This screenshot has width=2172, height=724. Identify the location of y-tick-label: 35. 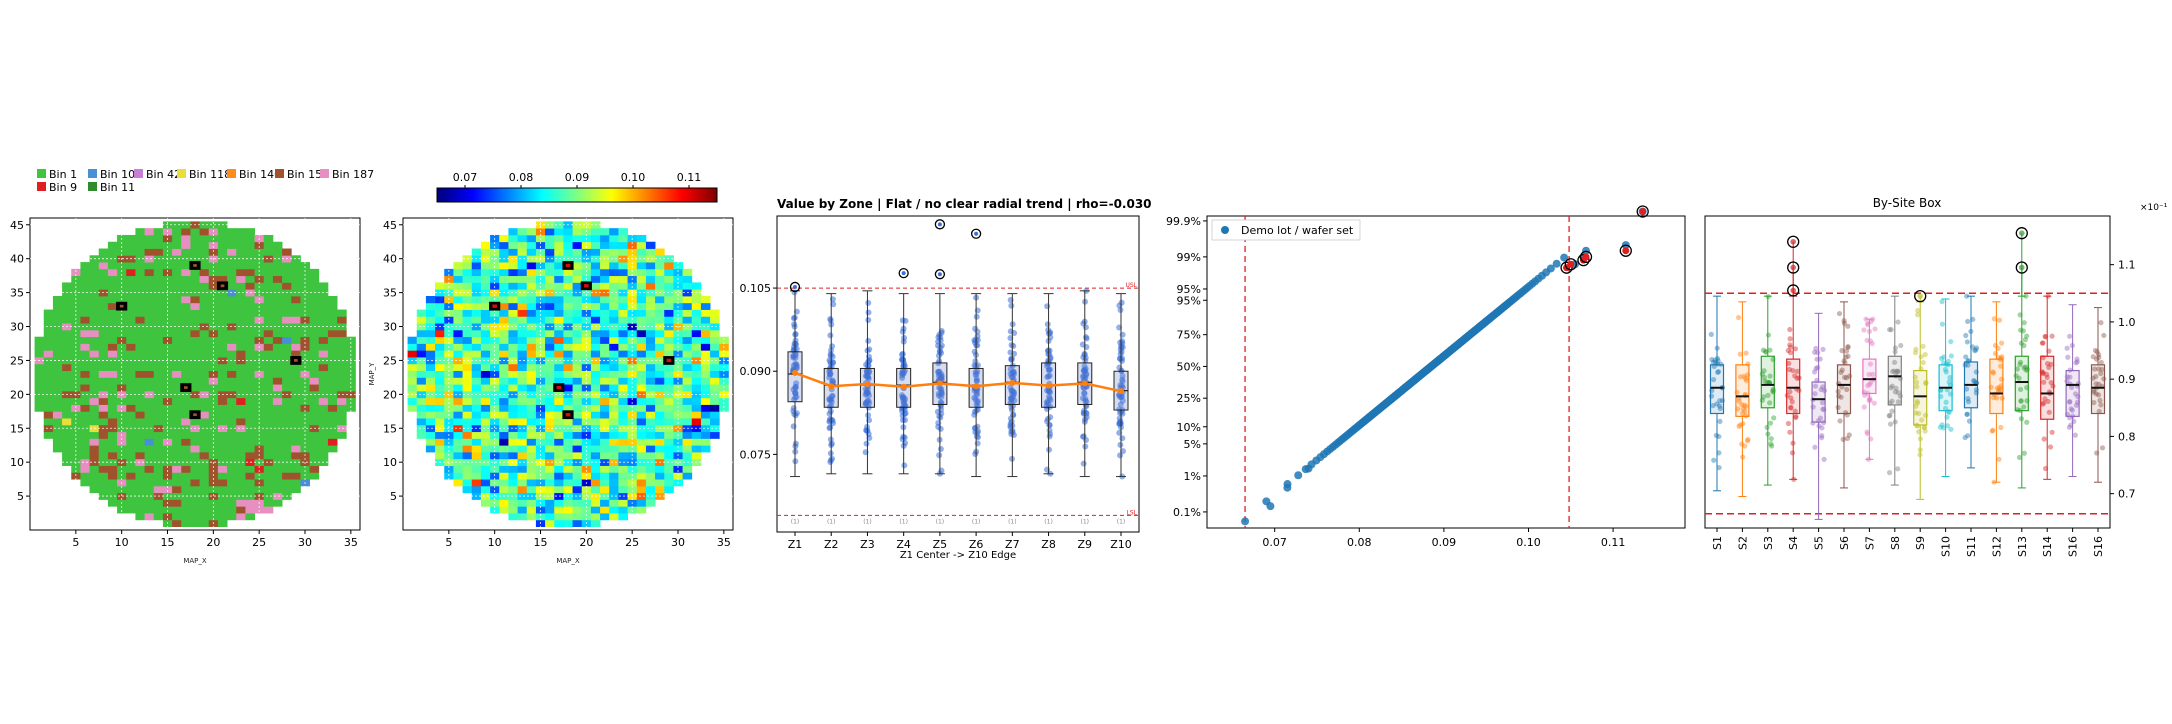
(390, 293).